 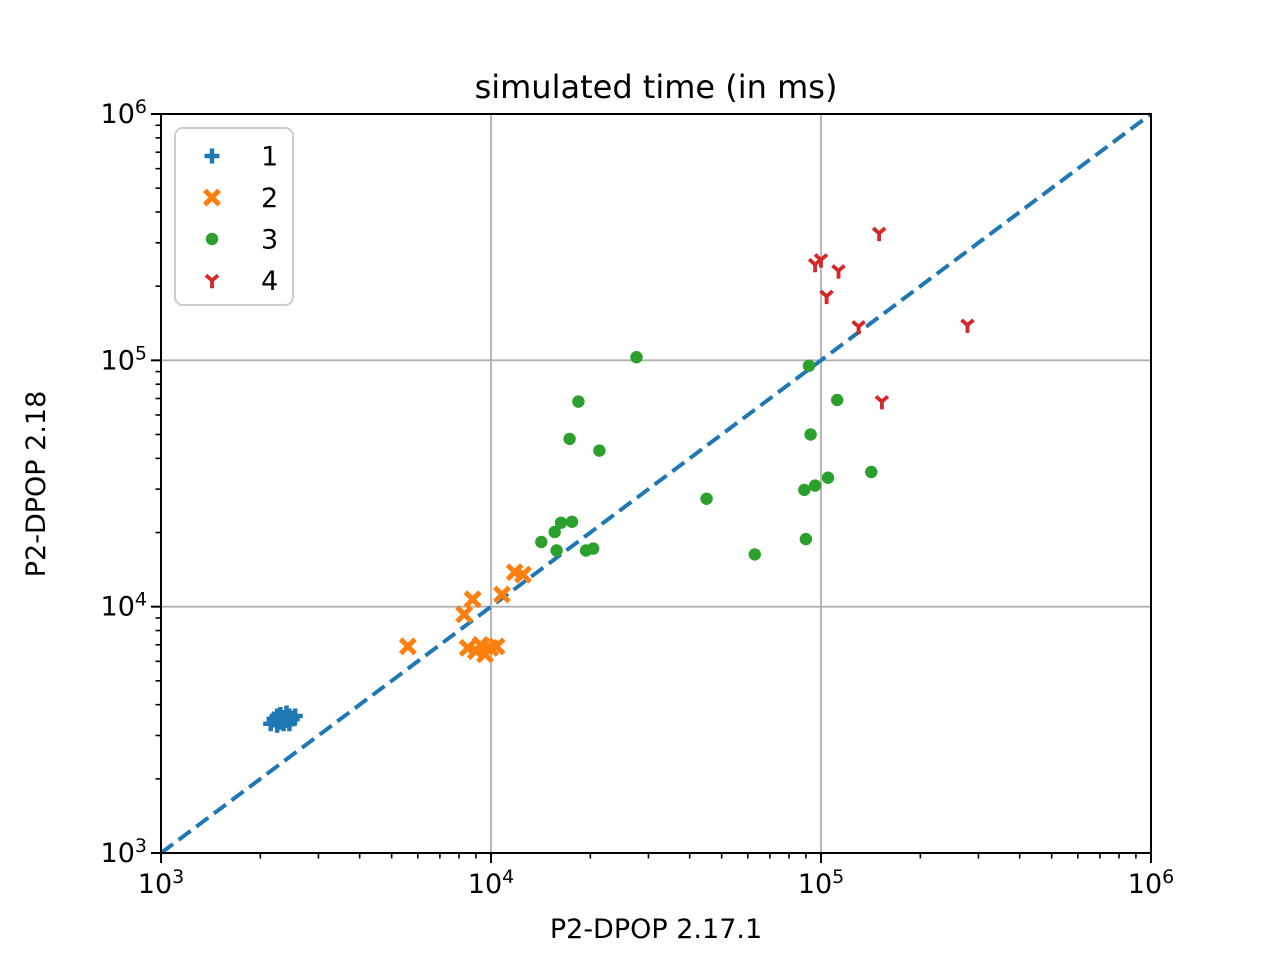 What do you see at coordinates (656, 929) in the screenshot?
I see `x-axis-label: P2-DPOP 2.17.1` at bounding box center [656, 929].